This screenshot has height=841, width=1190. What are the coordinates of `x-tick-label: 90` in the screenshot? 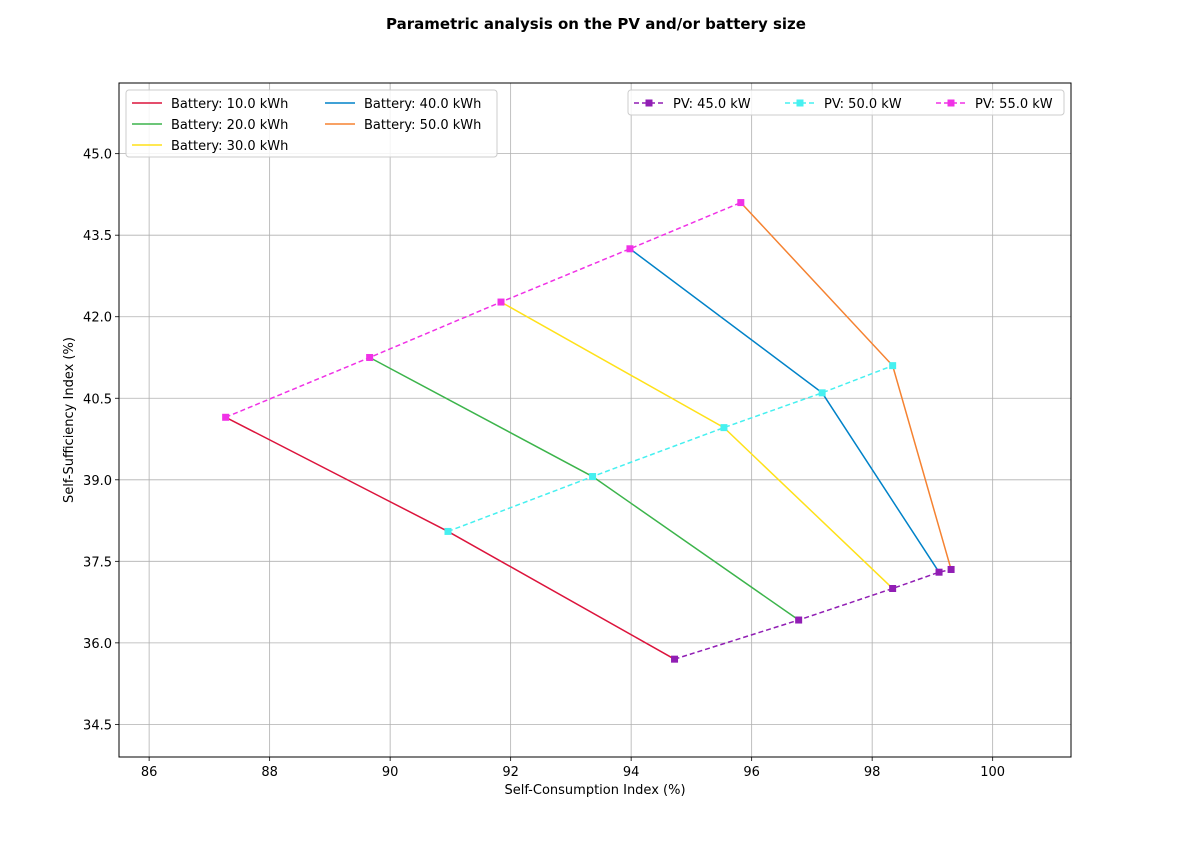 It's located at (390, 772).